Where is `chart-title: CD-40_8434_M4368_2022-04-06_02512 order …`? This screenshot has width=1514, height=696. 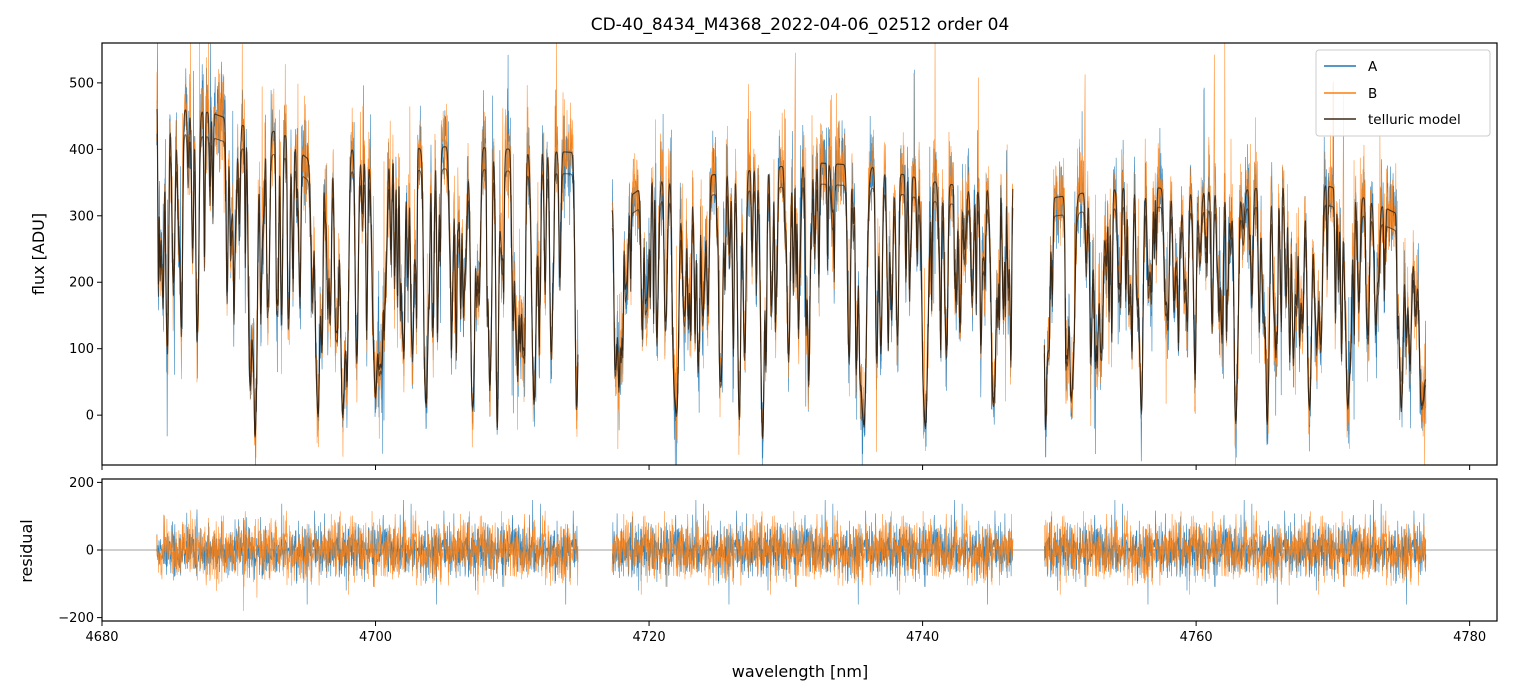 chart-title: CD-40_8434_M4368_2022-04-06_02512 order … is located at coordinates (800, 25).